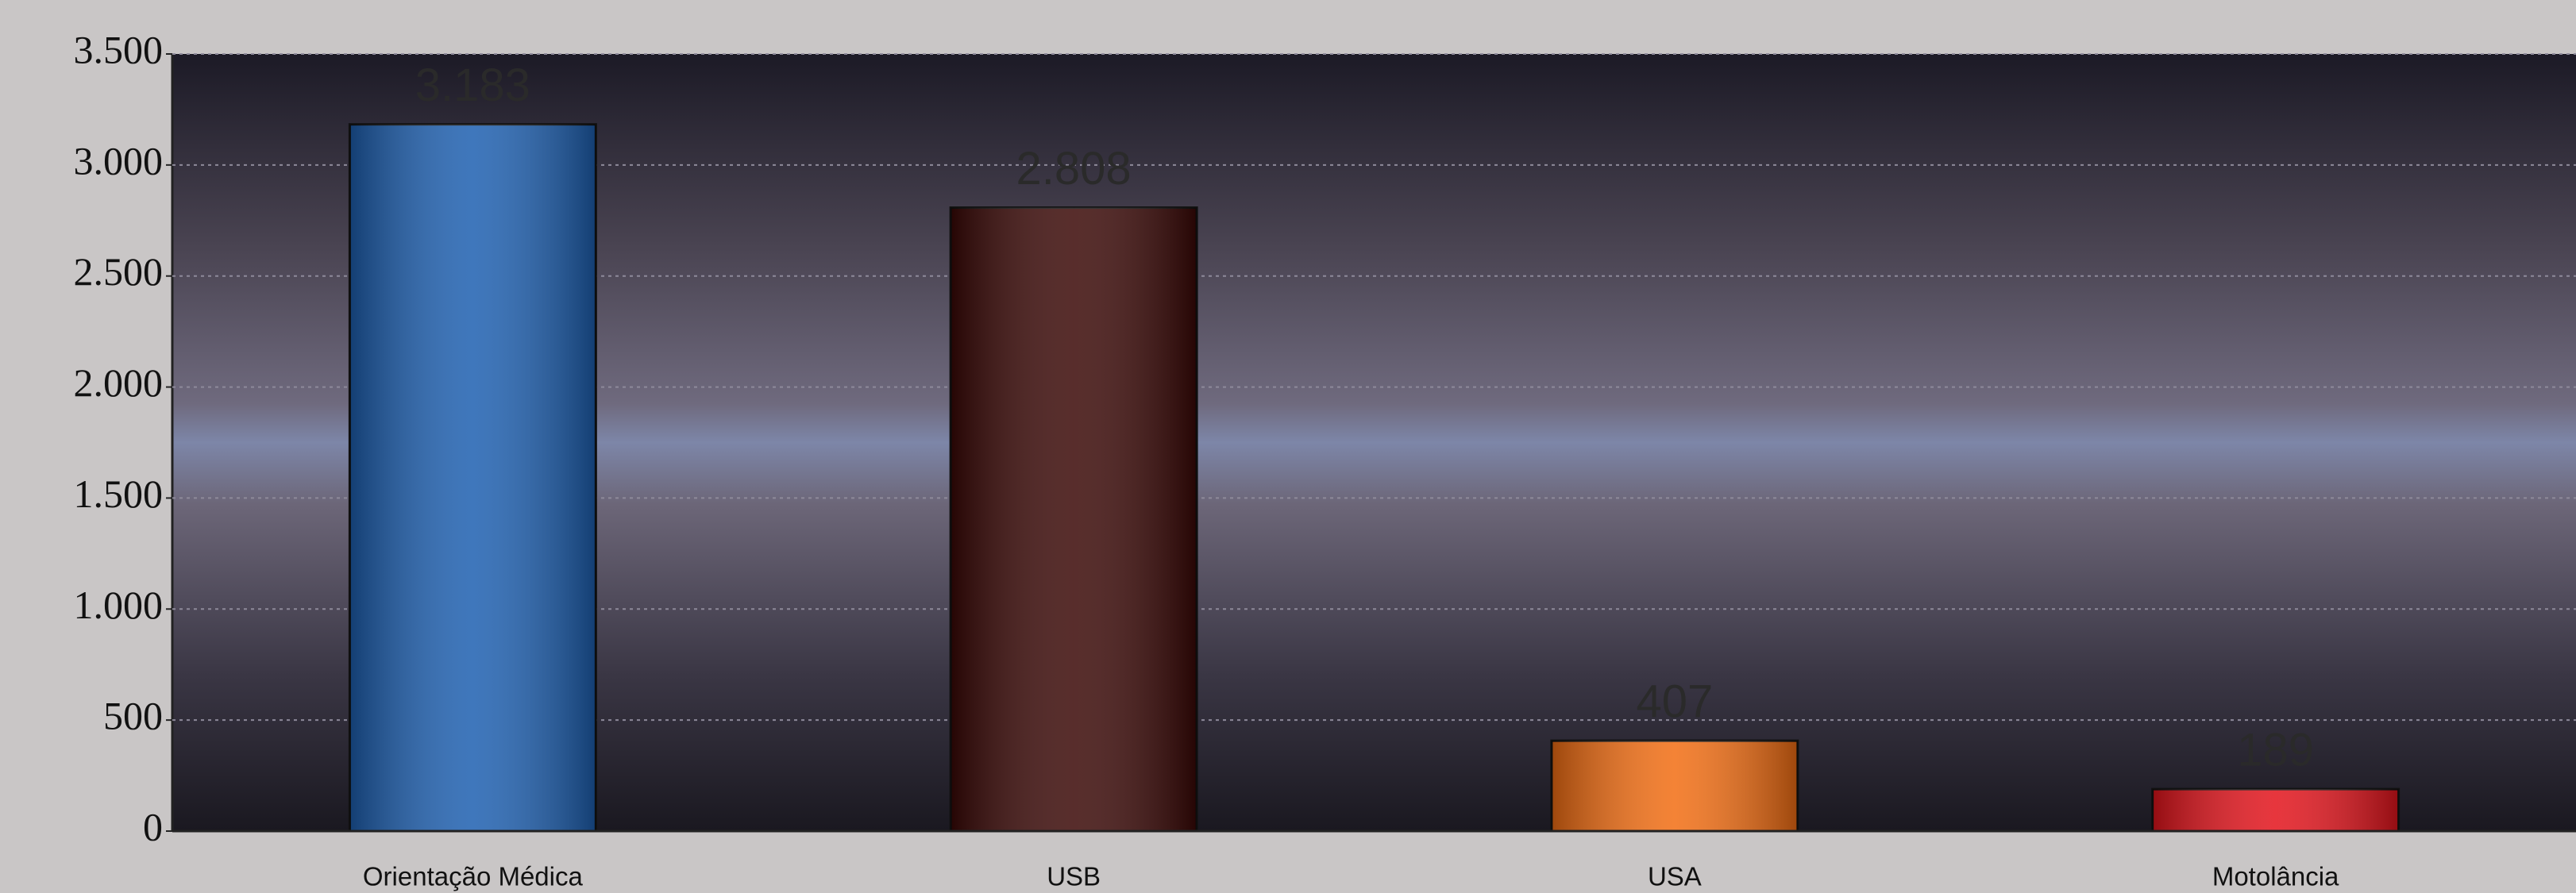  What do you see at coordinates (2275, 876) in the screenshot?
I see `x-tick-label: Motolância` at bounding box center [2275, 876].